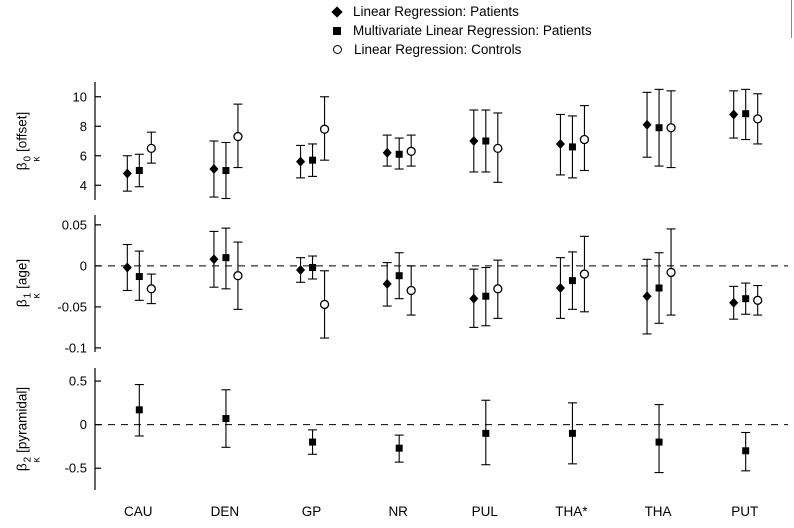 Image resolution: width=794 pixels, height=528 pixels. Describe the element at coordinates (398, 511) in the screenshot. I see `x-category-label: NR` at that location.